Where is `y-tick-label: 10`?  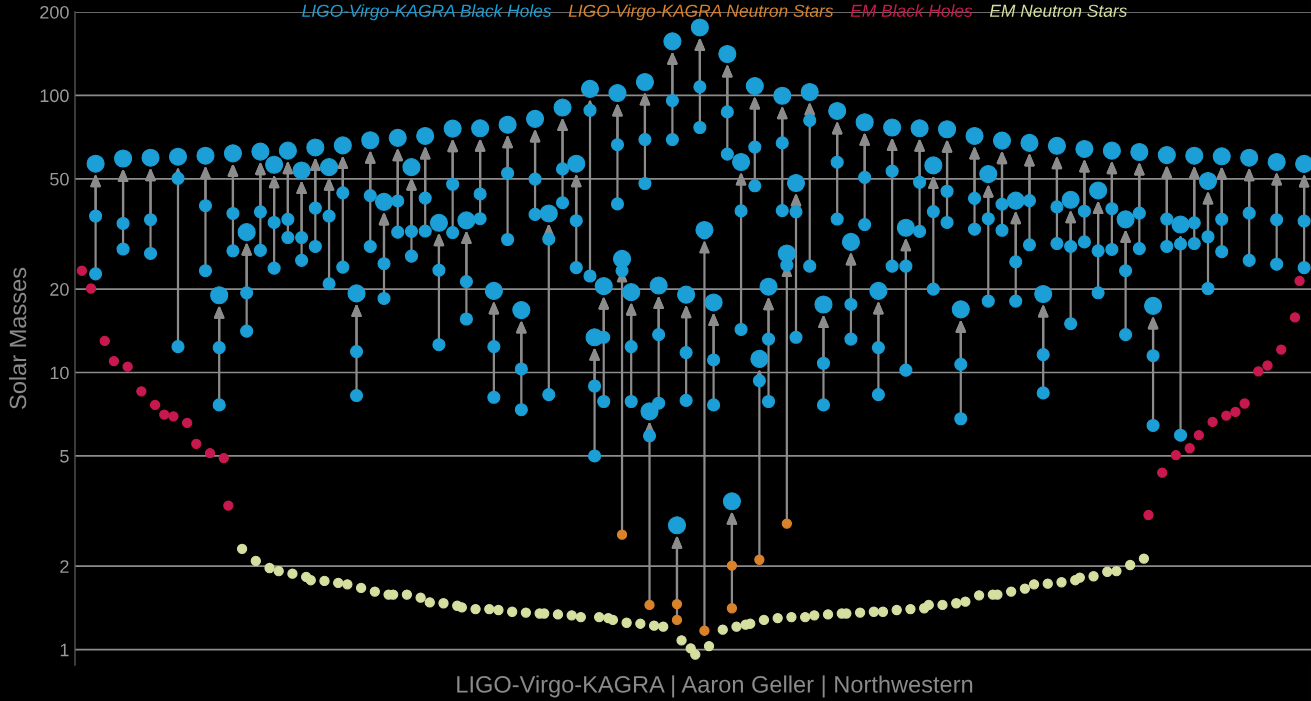
y-tick-label: 10 is located at coordinates (59, 373).